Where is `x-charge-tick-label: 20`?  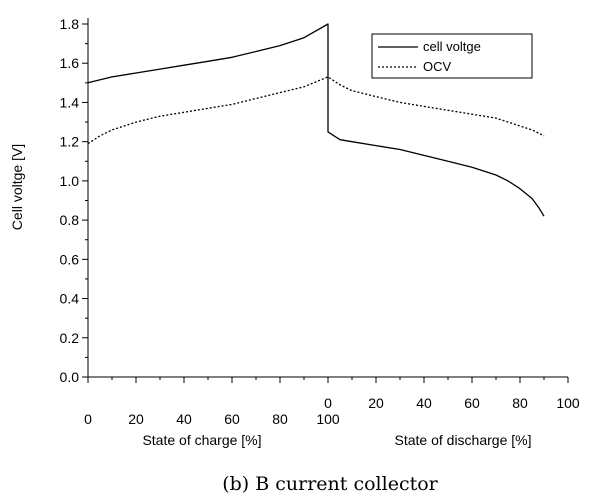 x-charge-tick-label: 20 is located at coordinates (136, 419).